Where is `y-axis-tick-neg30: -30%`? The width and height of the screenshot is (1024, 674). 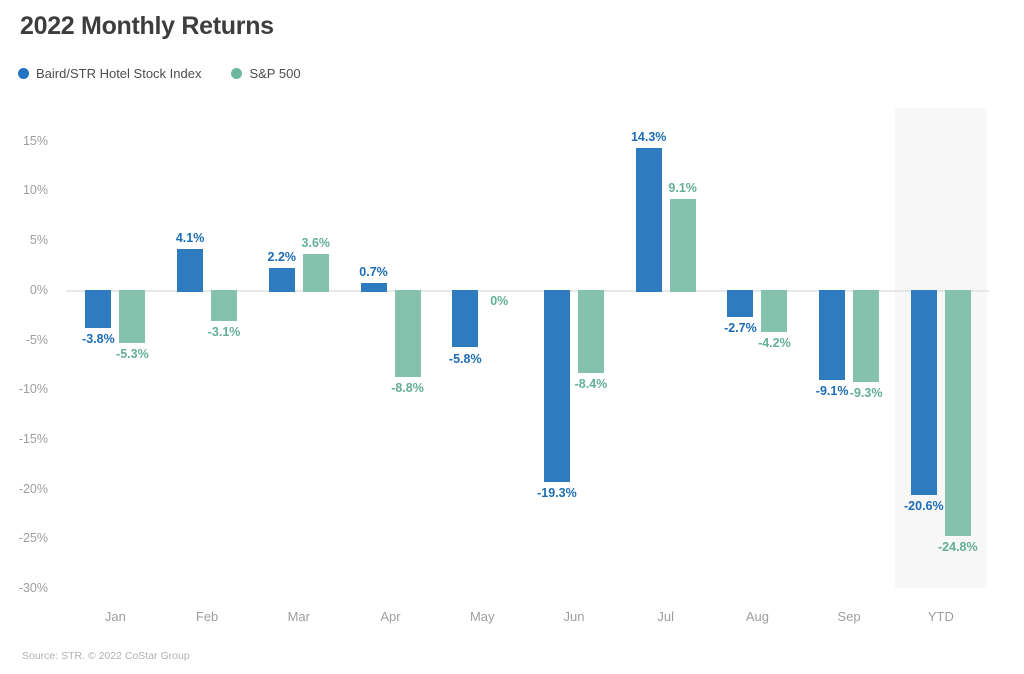 y-axis-tick-neg30: -30% is located at coordinates (33, 588).